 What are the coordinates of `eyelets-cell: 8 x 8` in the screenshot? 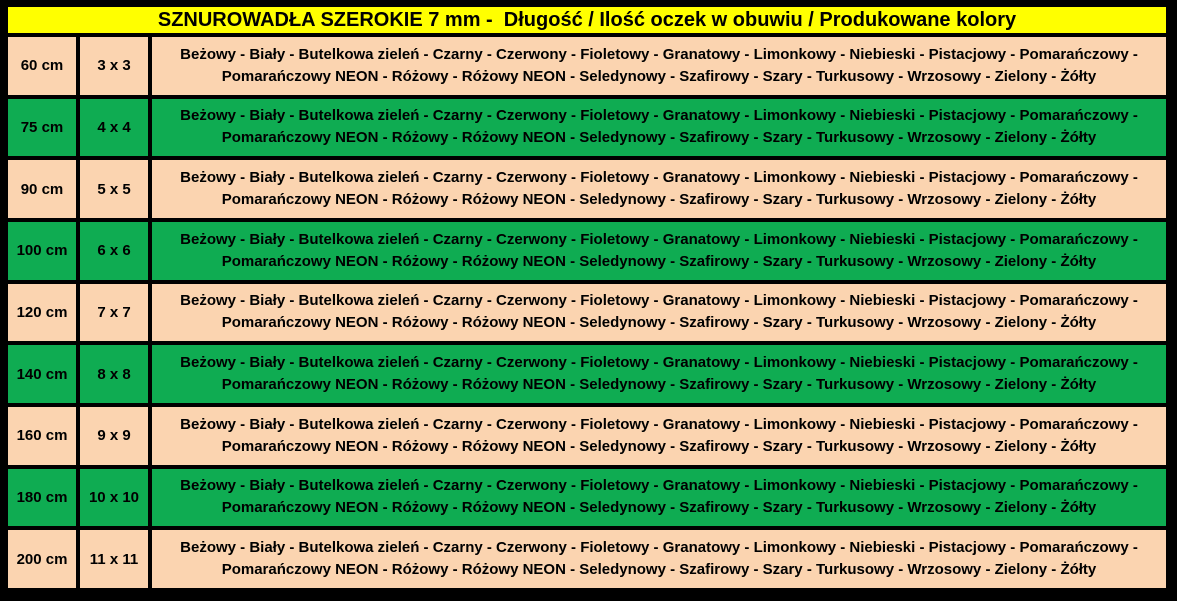 It's located at (114, 374).